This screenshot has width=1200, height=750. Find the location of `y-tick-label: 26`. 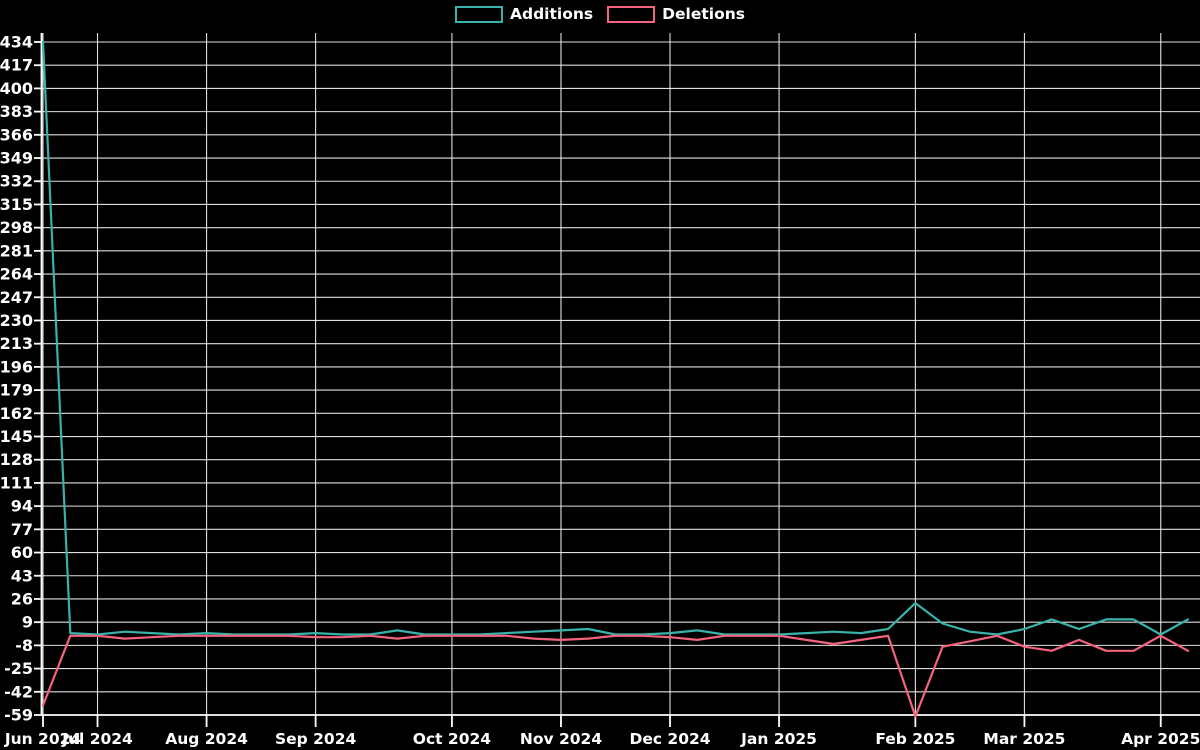

y-tick-label: 26 is located at coordinates (22, 598).